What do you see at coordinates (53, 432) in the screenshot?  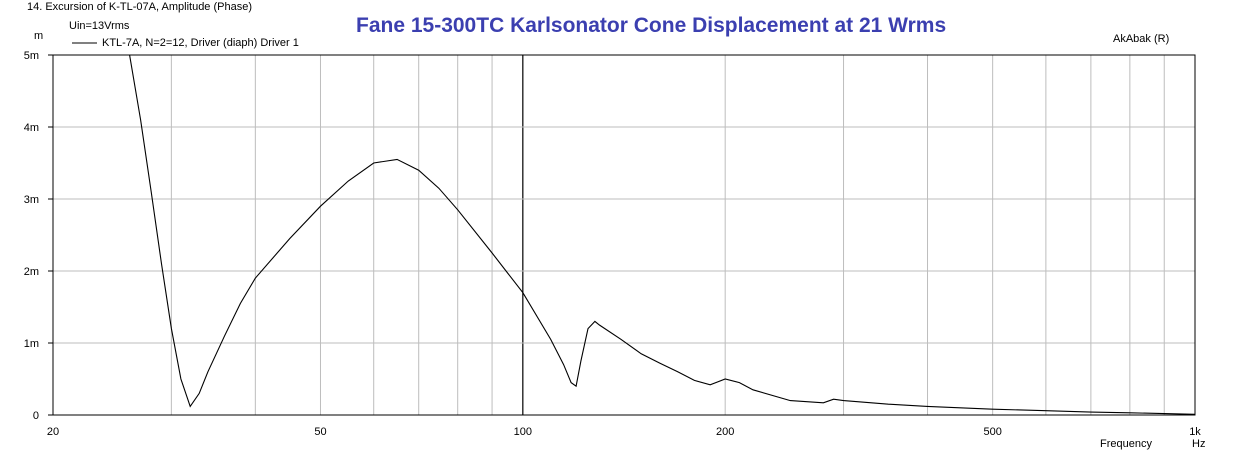 I see `x-tick-label: 20` at bounding box center [53, 432].